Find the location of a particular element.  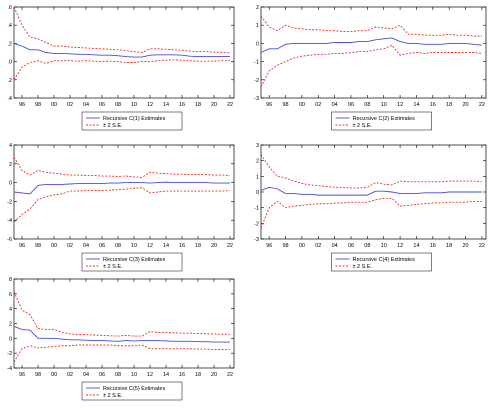

y-tick-label: -6 is located at coordinates (9, 240).